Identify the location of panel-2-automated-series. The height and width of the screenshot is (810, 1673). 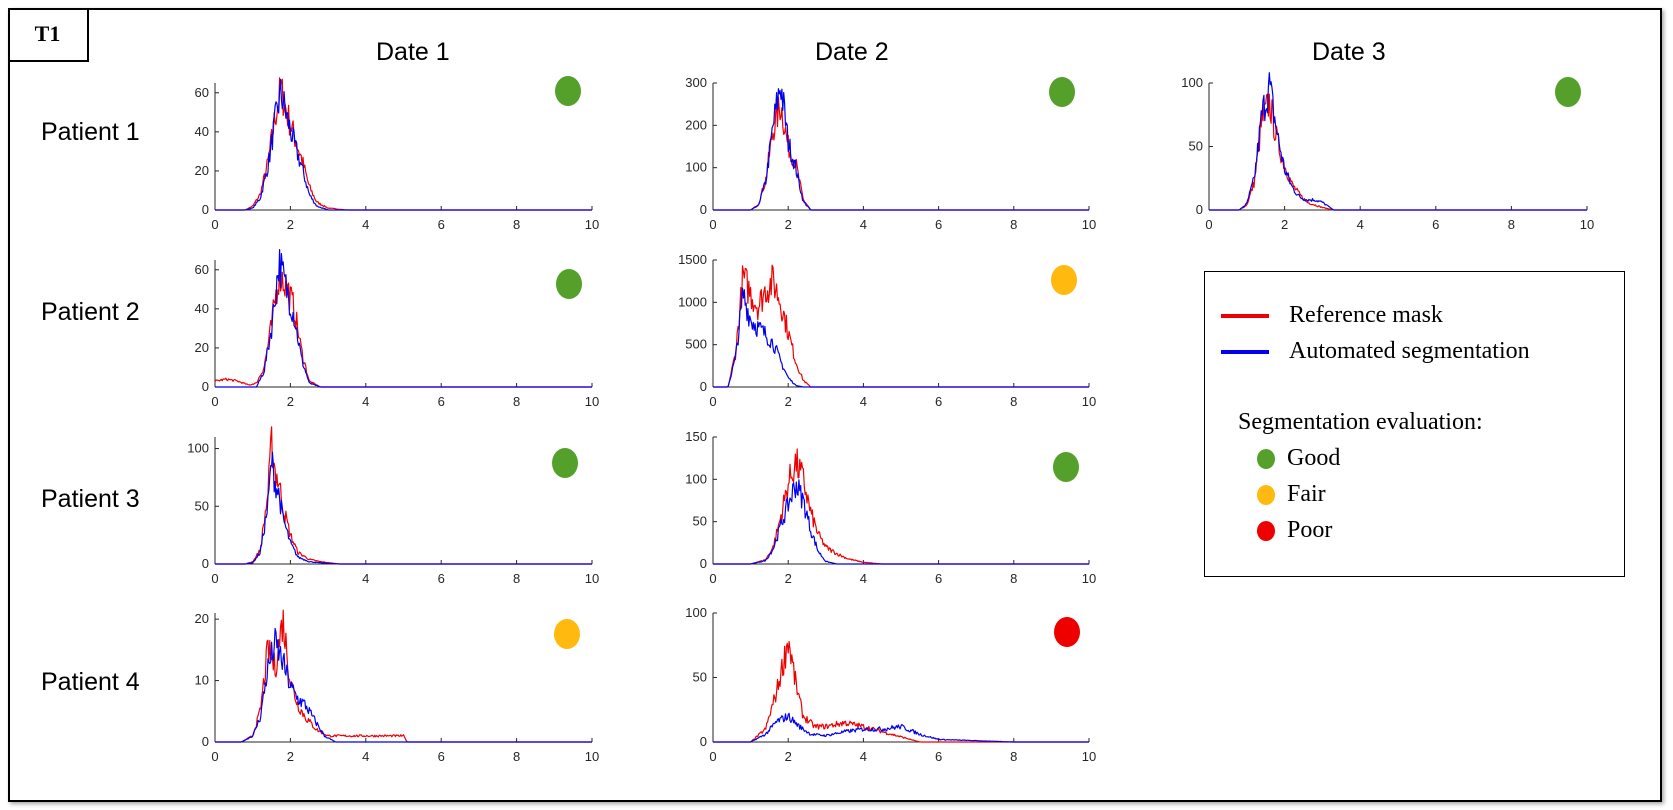
(901, 149).